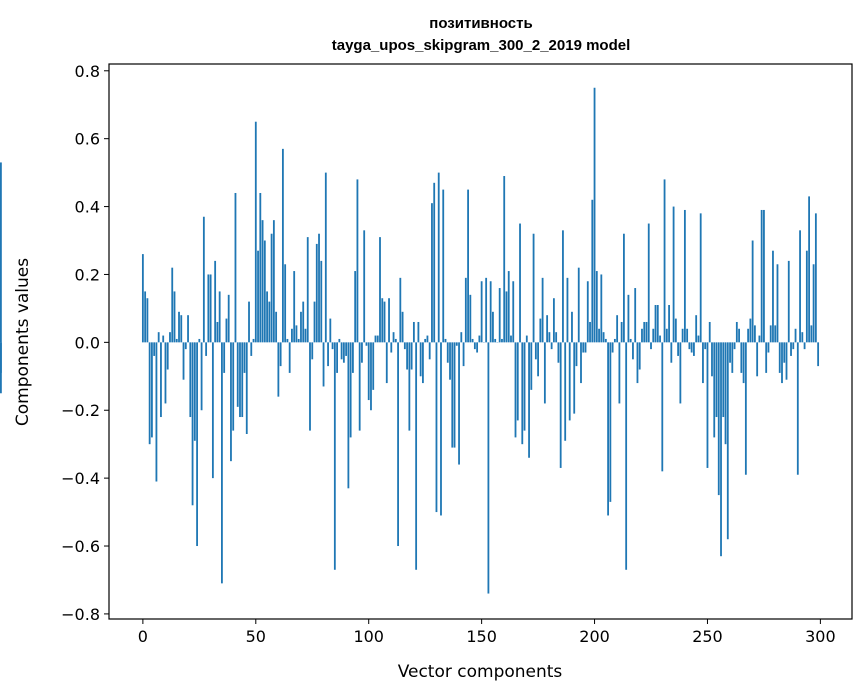 The height and width of the screenshot is (696, 867). I want to click on x-tick-label: 250, so click(707, 636).